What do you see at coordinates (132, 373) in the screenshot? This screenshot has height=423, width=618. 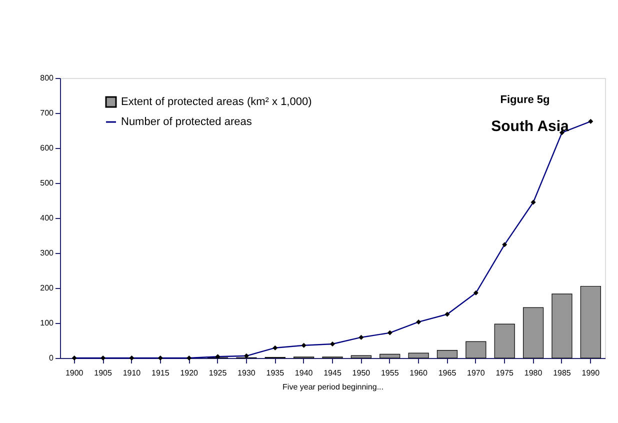 I see `x-tick-label: 1910` at bounding box center [132, 373].